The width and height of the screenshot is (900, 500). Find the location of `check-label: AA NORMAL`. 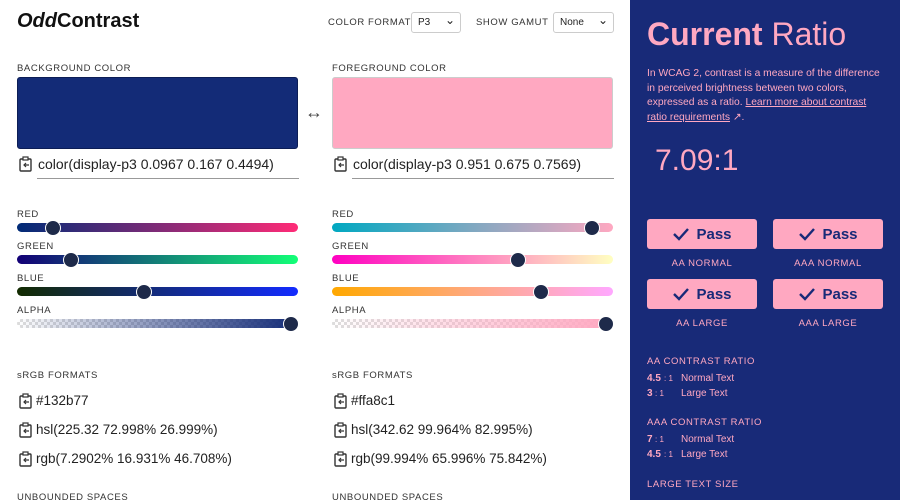

check-label: AA NORMAL is located at coordinates (702, 263).